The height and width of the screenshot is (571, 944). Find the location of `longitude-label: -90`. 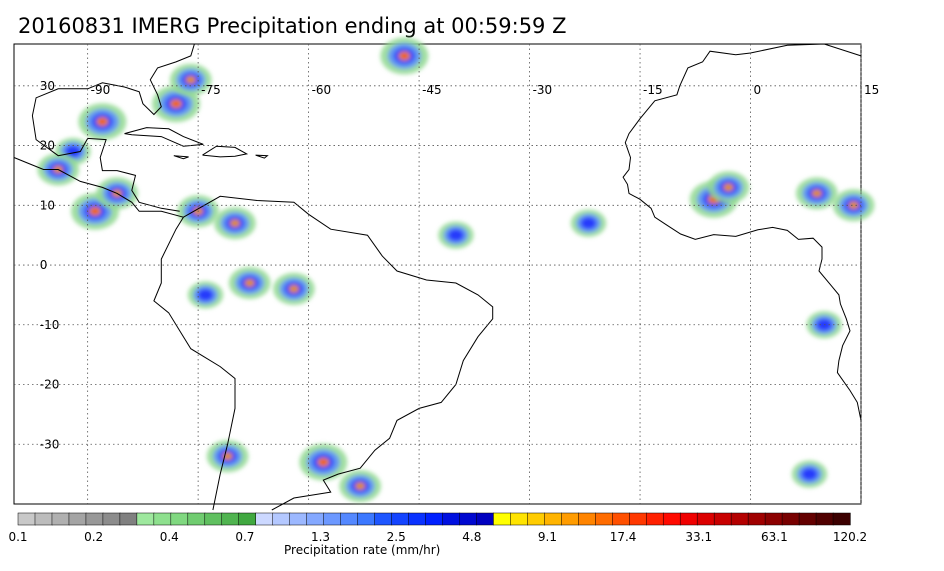

longitude-label: -90 is located at coordinates (101, 90).